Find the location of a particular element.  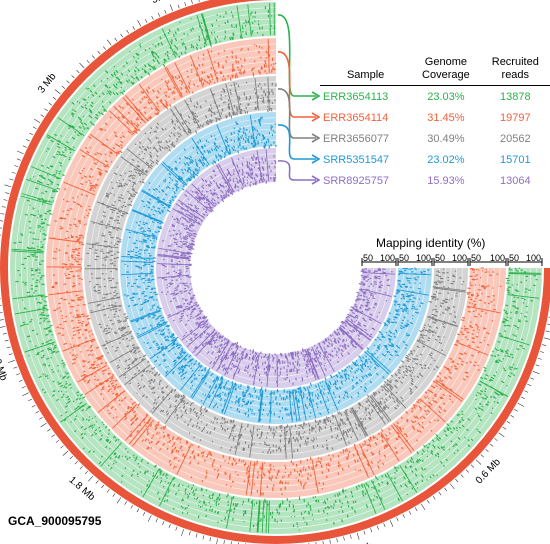

sample-reads: 13878 is located at coordinates (515, 96).